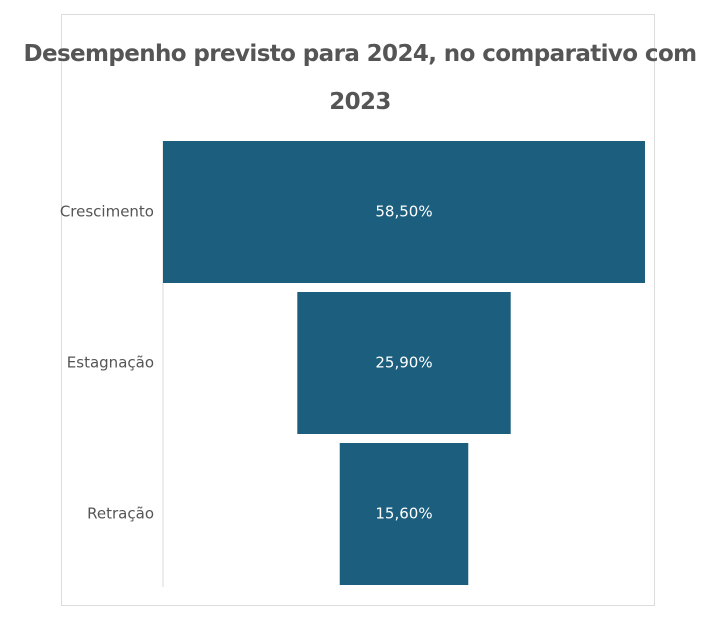 The height and width of the screenshot is (637, 720). I want to click on category-label-0: Crescimento, so click(107, 212).